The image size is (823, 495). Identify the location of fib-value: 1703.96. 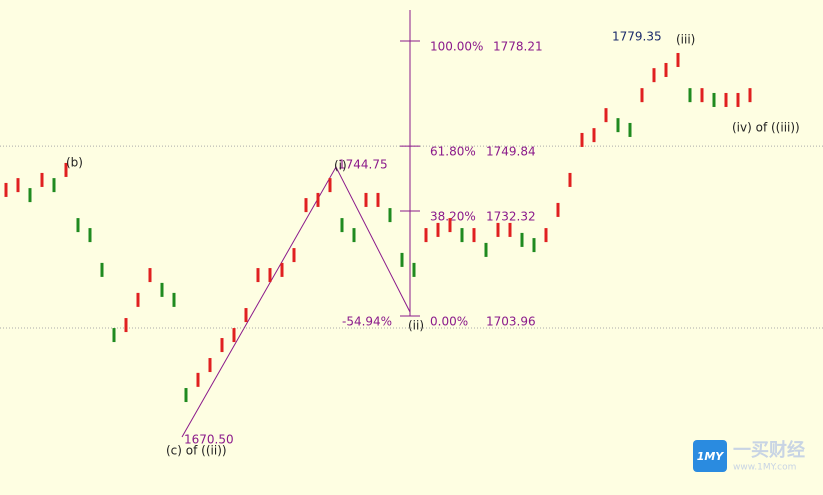
(511, 321).